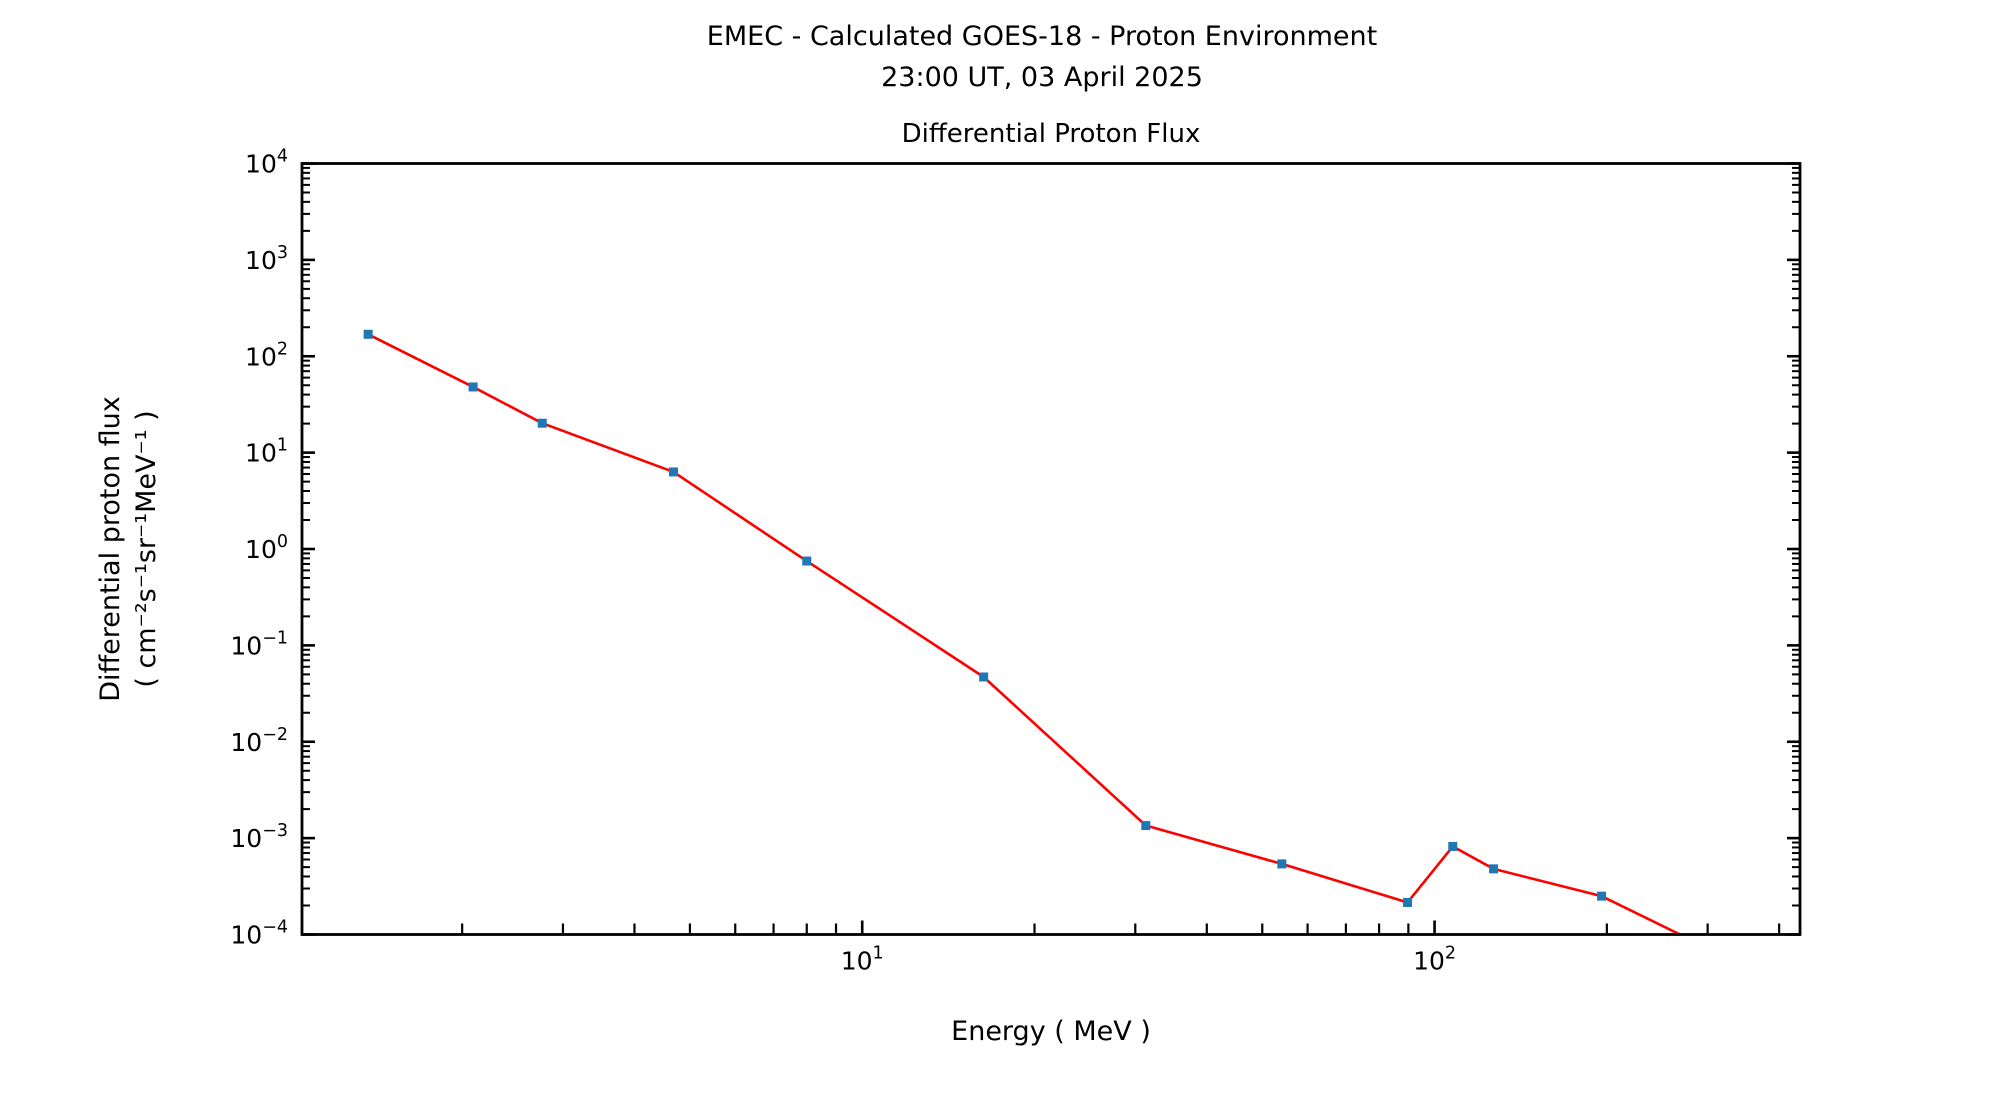 This screenshot has width=2000, height=1100. I want to click on y-tick-label: 10⁴, so click(266, 163).